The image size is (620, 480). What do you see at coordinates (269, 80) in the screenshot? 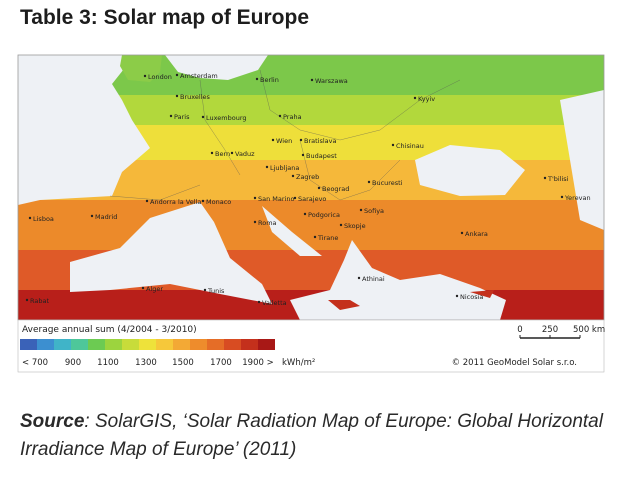
I see `city-label: Berlin` at bounding box center [269, 80].